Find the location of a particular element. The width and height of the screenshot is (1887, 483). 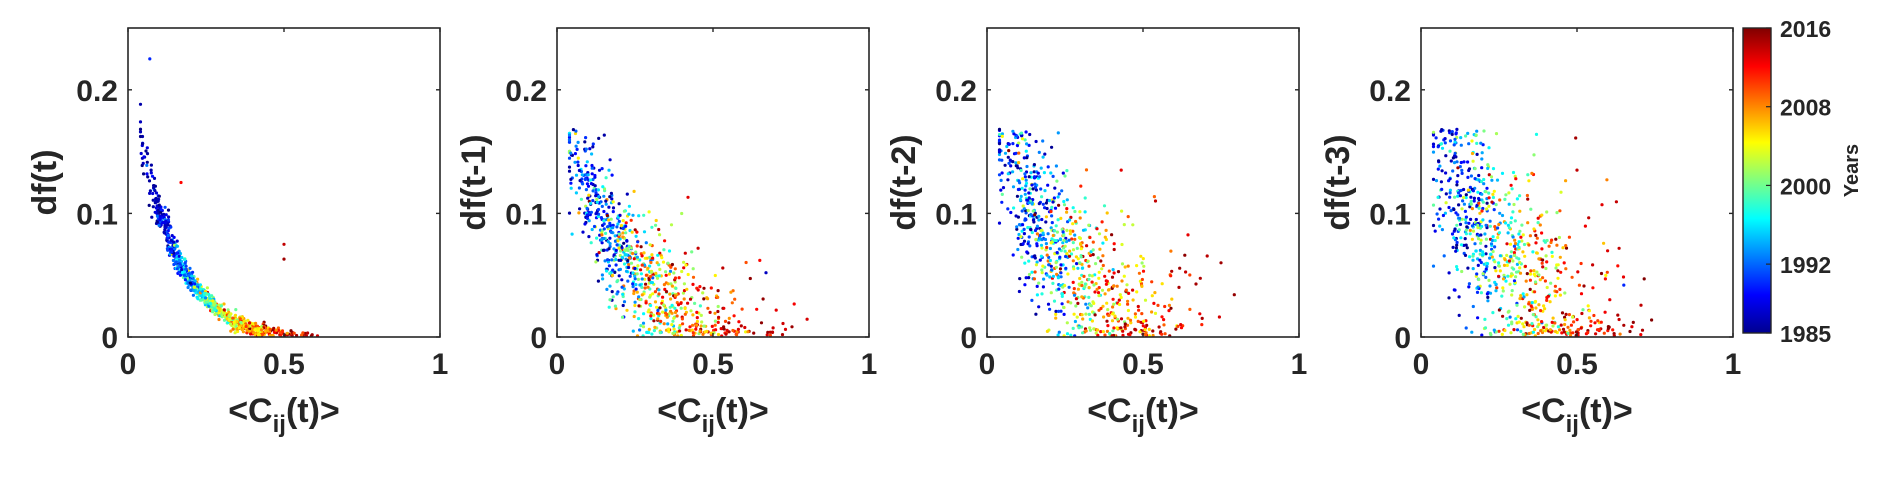

y-tick-label: 0.1 is located at coordinates (97, 214).